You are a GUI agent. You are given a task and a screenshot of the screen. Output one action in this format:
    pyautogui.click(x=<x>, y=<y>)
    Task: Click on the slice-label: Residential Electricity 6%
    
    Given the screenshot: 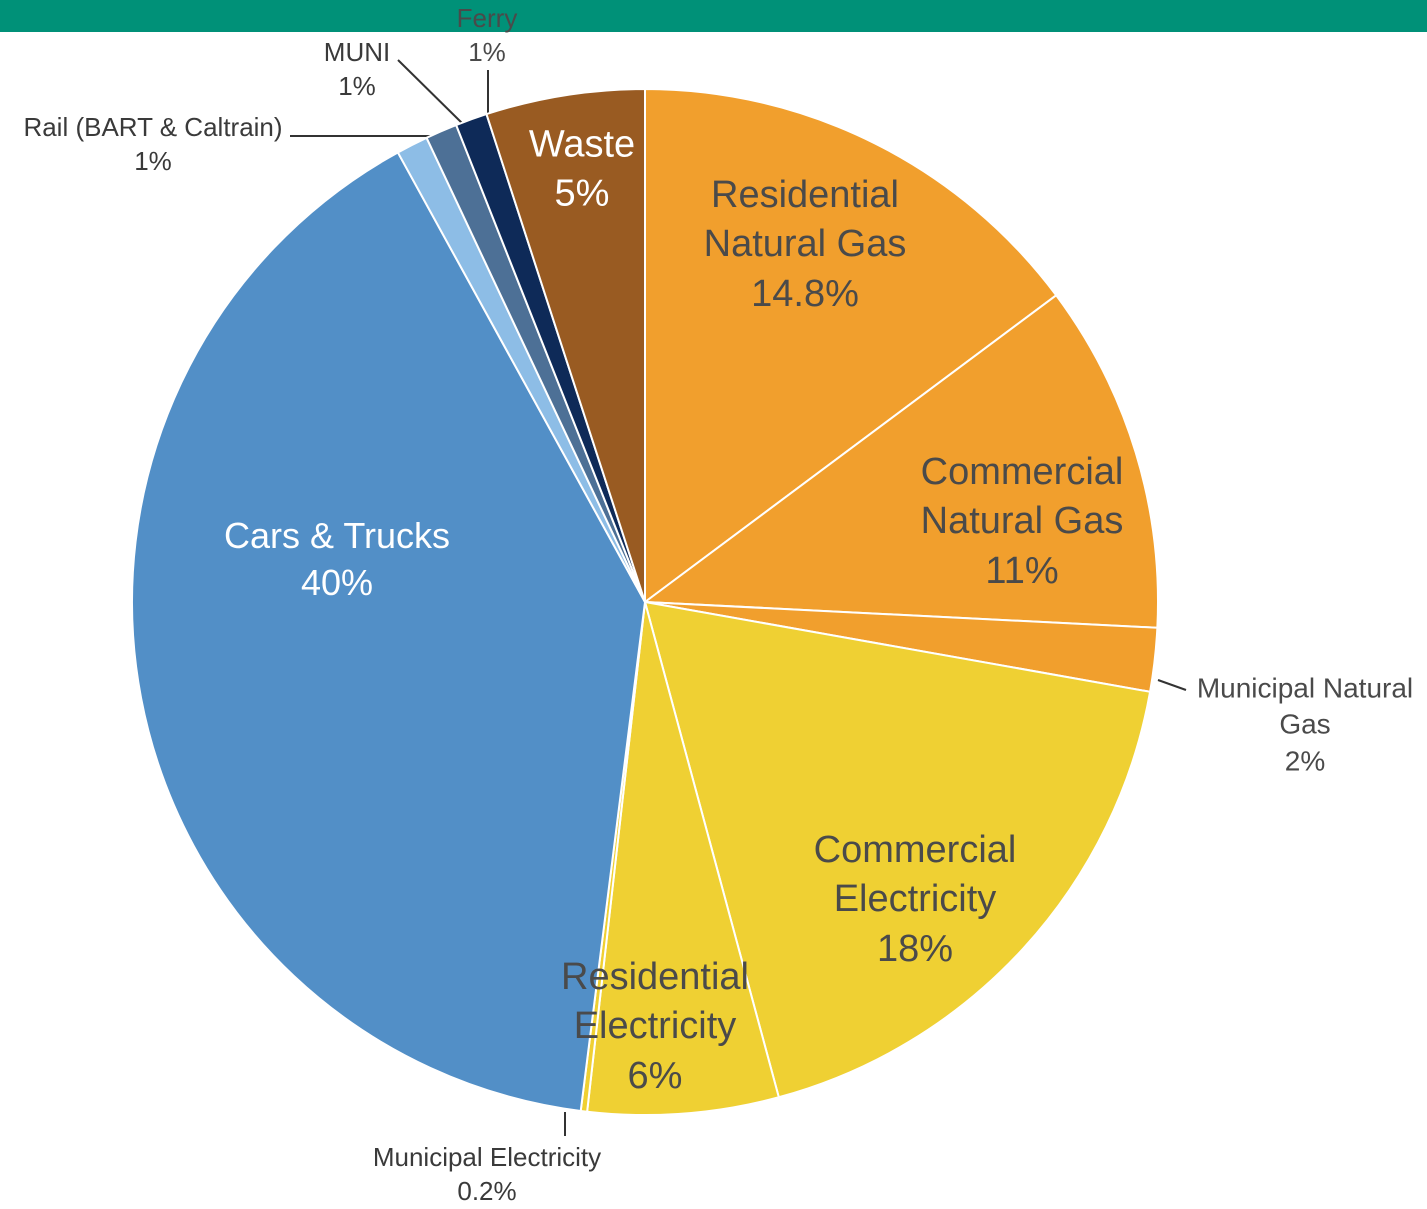 What is the action you would take?
    pyautogui.click(x=655, y=1027)
    